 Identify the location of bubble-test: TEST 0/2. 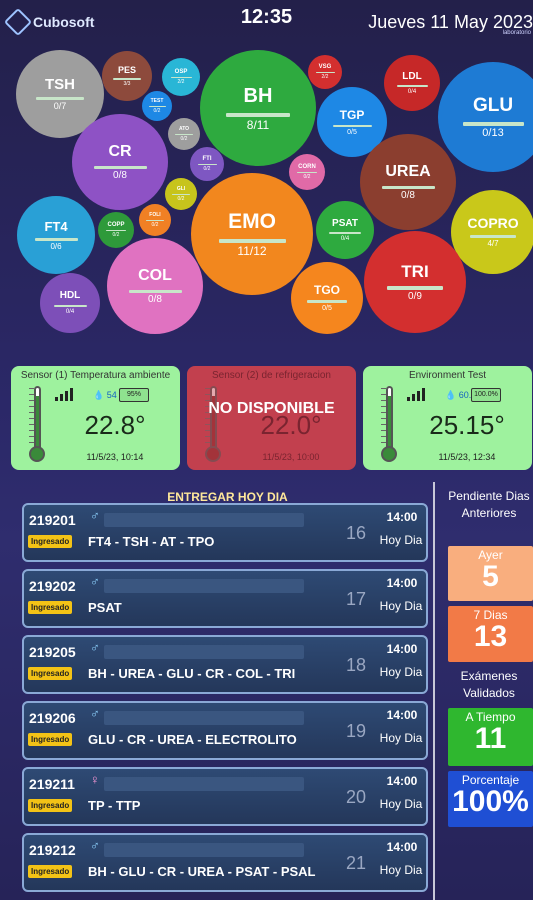
(157, 106).